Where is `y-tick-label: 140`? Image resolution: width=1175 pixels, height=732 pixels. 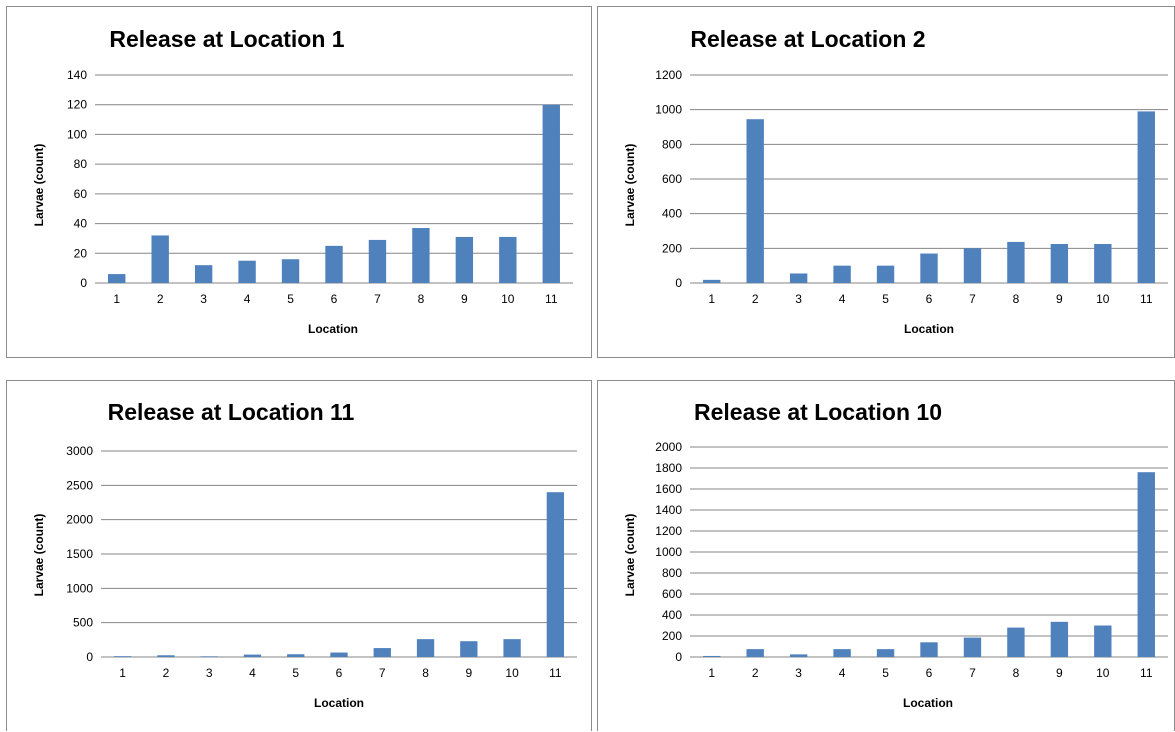 y-tick-label: 140 is located at coordinates (77, 75).